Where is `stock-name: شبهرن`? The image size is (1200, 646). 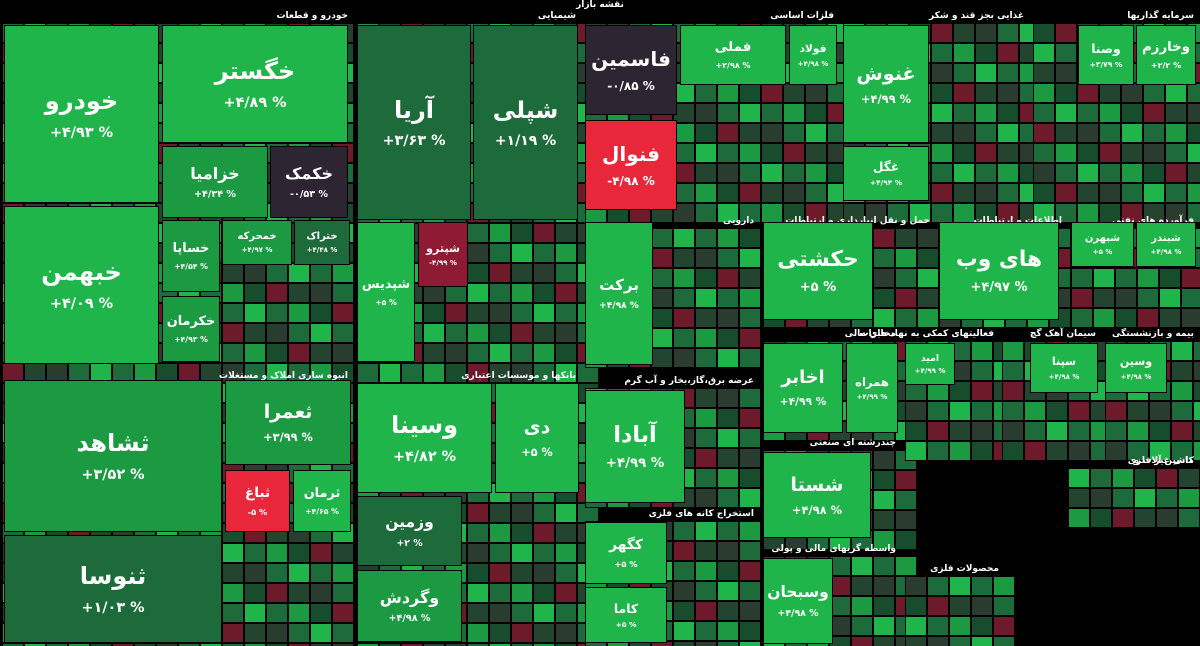
stock-name: شبهرن is located at coordinates (1102, 238).